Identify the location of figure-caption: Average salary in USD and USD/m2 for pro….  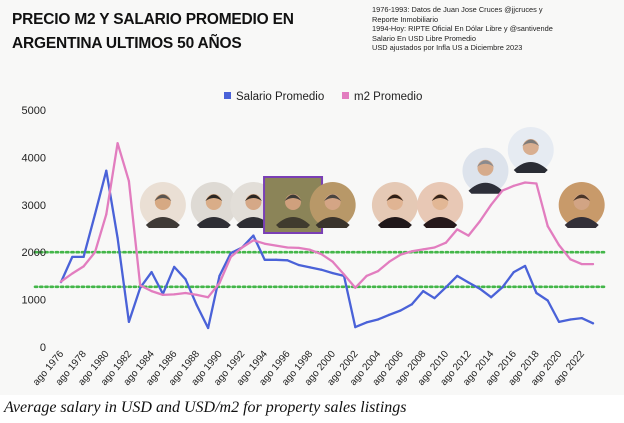
(205, 407).